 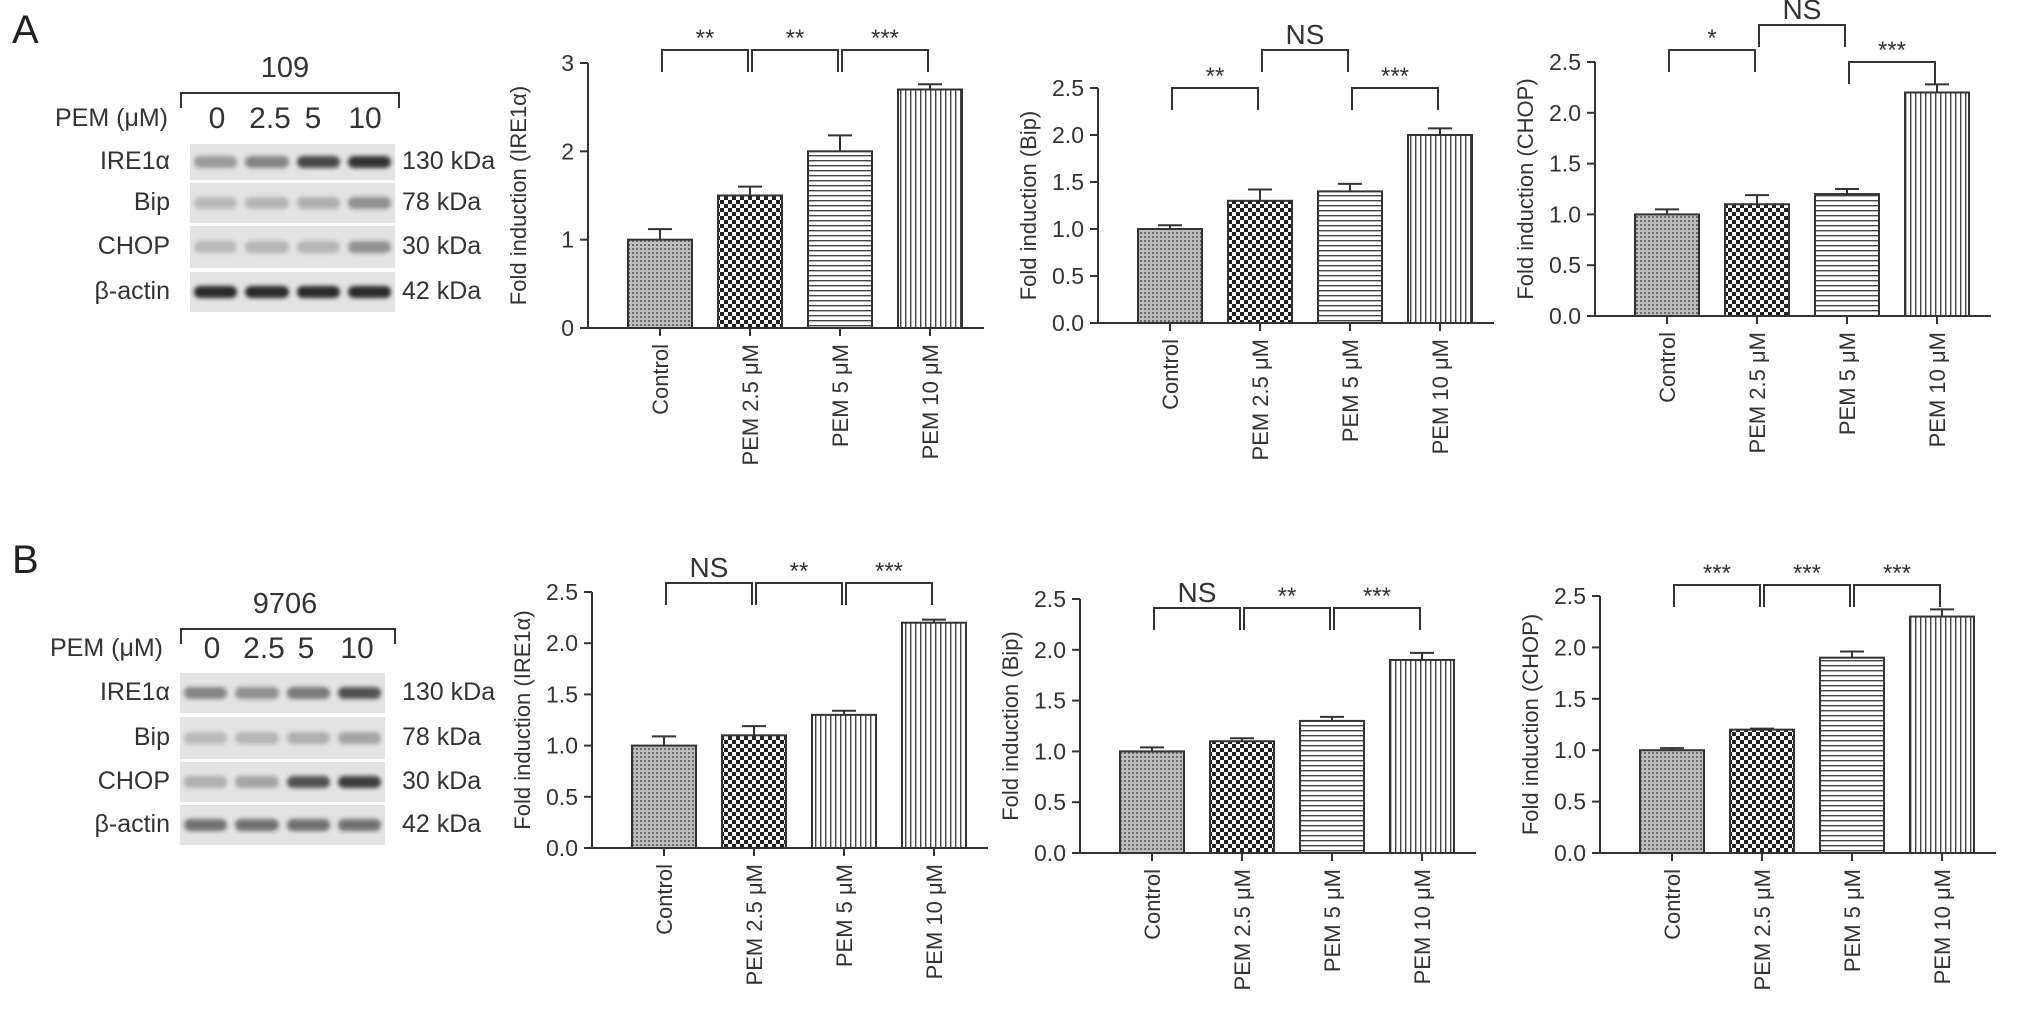 What do you see at coordinates (25, 560) in the screenshot?
I see `panel-label-b: B` at bounding box center [25, 560].